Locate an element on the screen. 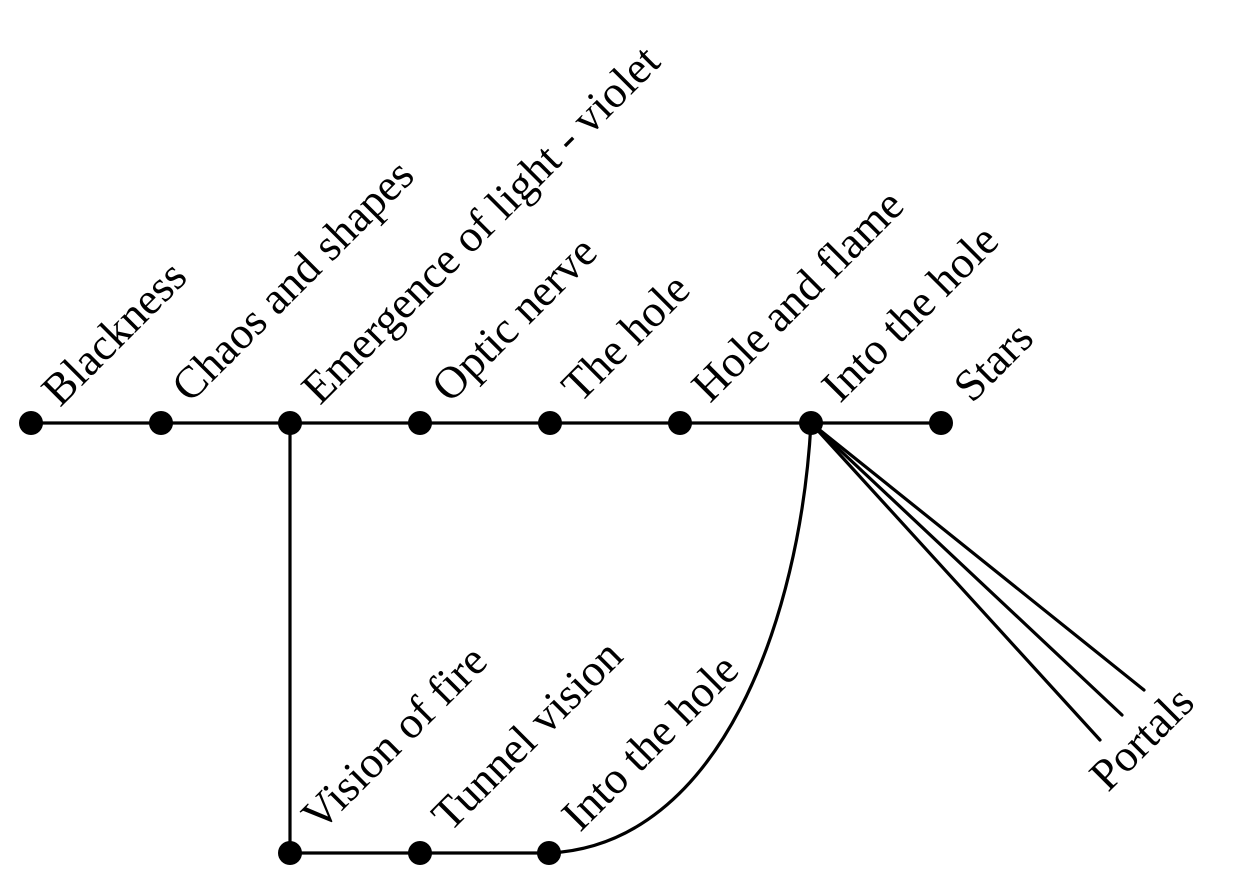 The height and width of the screenshot is (894, 1251). label-stars: Stars is located at coordinates (993, 361).